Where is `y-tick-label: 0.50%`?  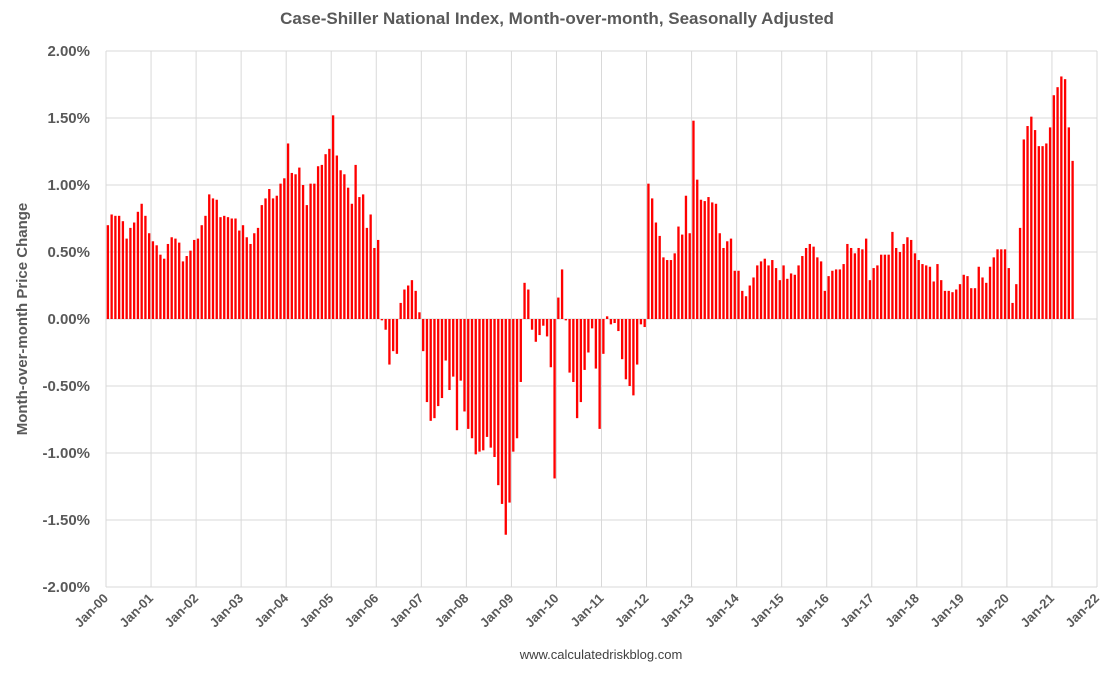
y-tick-label: 0.50% is located at coordinates (68, 252).